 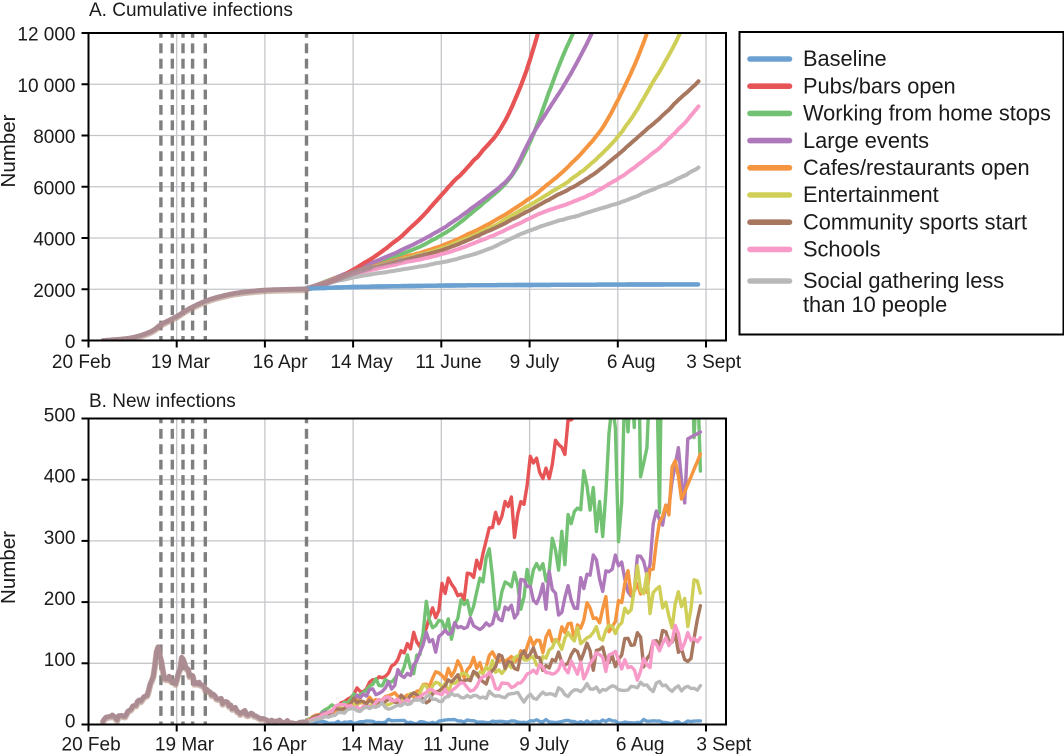 I want to click on svg-text: Working from home stops, so click(x=927, y=113).